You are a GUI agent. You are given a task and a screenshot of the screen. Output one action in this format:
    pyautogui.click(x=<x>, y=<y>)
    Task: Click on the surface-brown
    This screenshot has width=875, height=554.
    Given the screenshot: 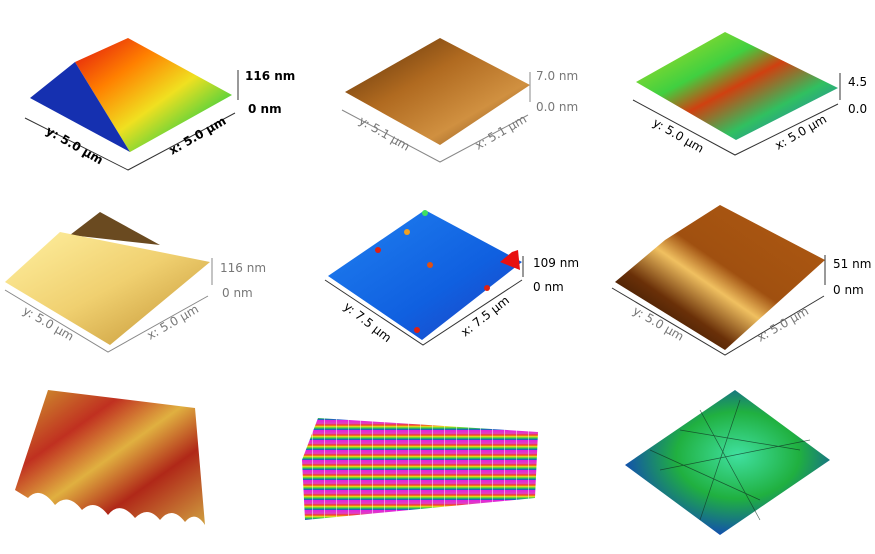 What is the action you would take?
    pyautogui.click(x=437, y=91)
    